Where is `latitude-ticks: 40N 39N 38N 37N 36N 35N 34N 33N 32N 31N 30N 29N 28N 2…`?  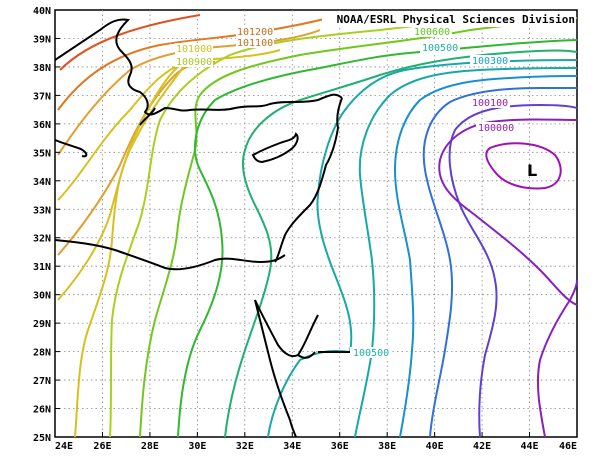 latitude-ticks: 40N 39N 38N 37N 36N 35N 34N 33N 32N 31N 30N 29N 28N 2… is located at coordinates (46, 225).